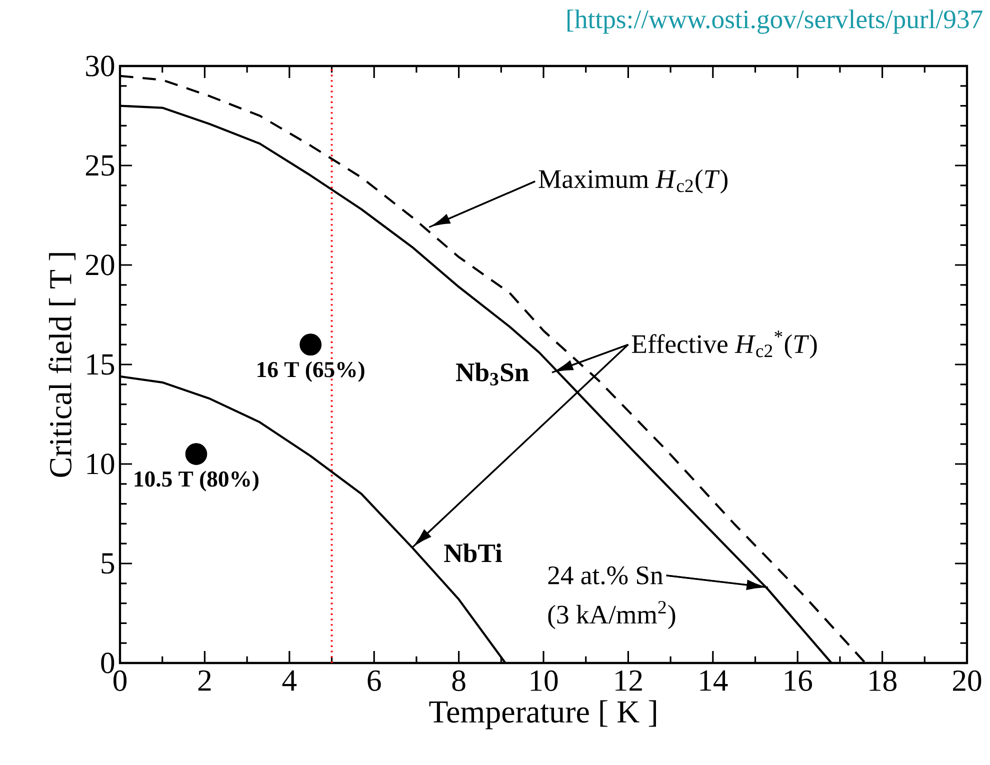 The height and width of the screenshot is (765, 990). What do you see at coordinates (289, 680) in the screenshot?
I see `x-tick-label: 4` at bounding box center [289, 680].